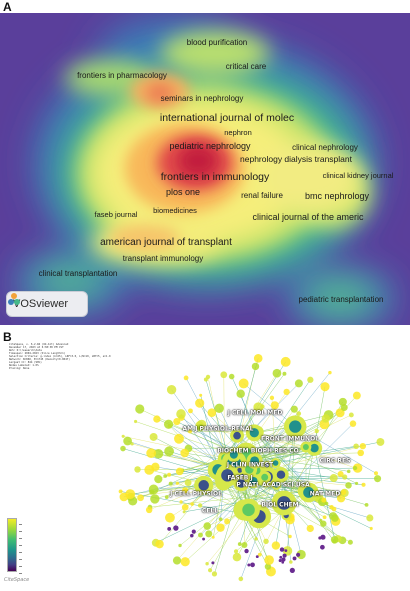  I want to click on term-label: frontiers in immunology, so click(215, 176).